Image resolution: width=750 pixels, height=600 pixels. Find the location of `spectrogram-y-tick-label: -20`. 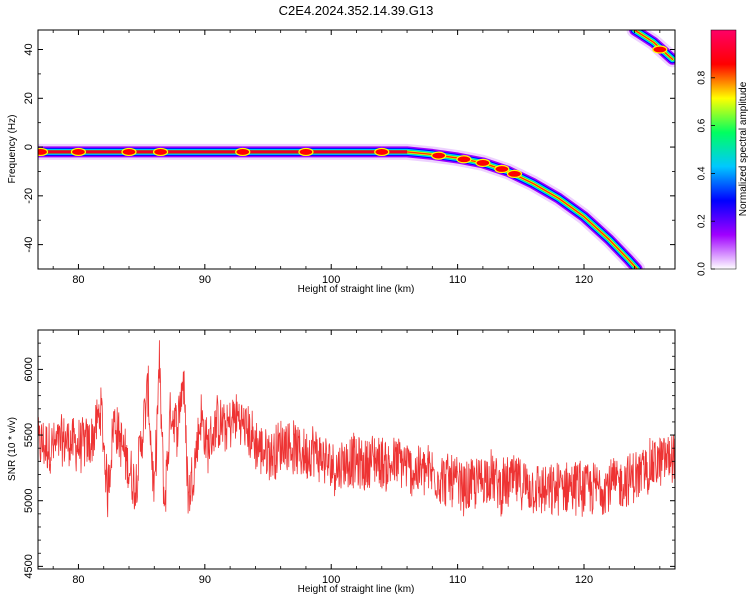

spectrogram-y-tick-label: -20 is located at coordinates (29, 196).